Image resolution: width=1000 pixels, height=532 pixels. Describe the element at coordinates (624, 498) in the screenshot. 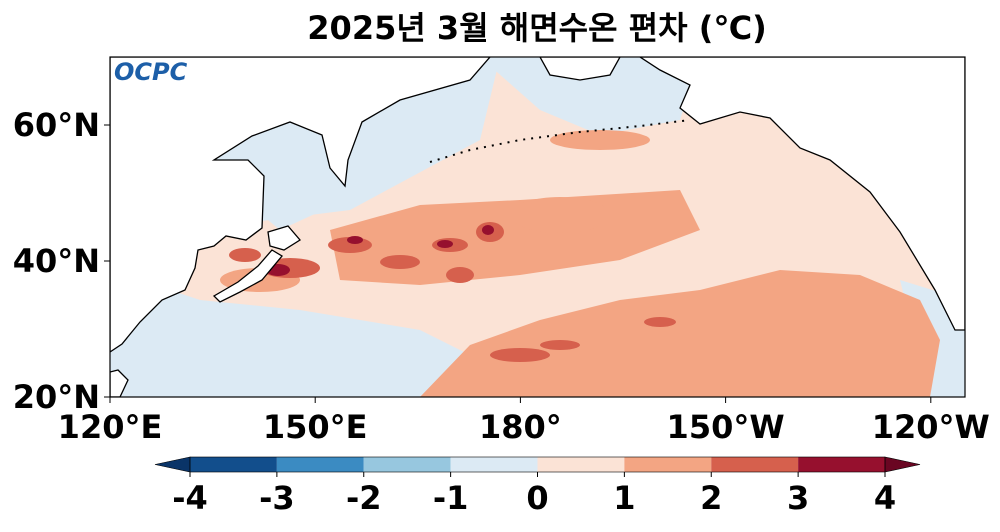

I see `colorbar-tick-label: 1` at that location.